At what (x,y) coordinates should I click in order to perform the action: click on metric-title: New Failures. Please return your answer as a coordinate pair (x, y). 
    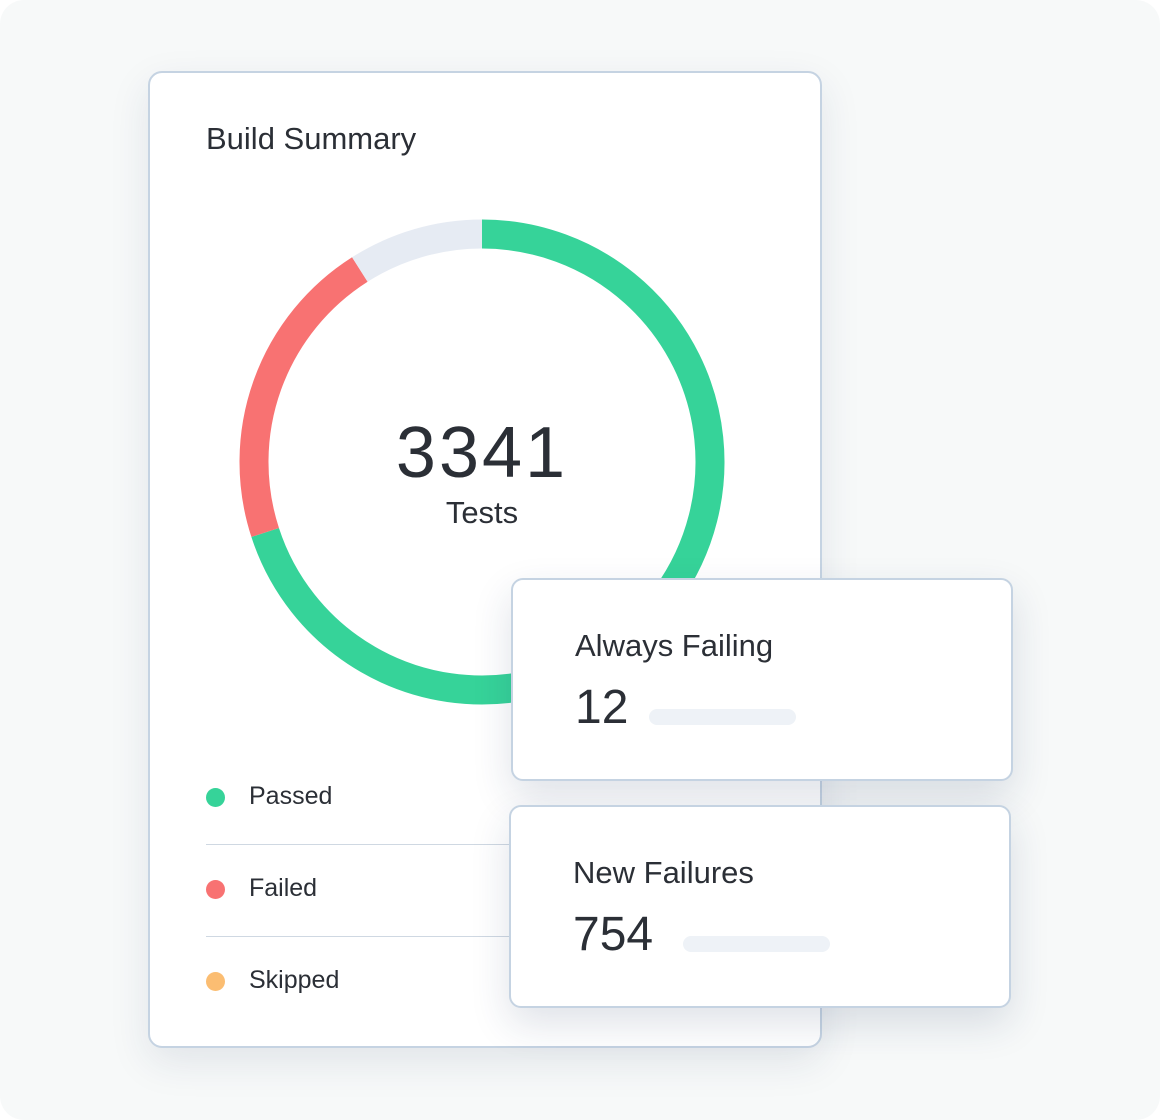
    Looking at the image, I should click on (663, 872).